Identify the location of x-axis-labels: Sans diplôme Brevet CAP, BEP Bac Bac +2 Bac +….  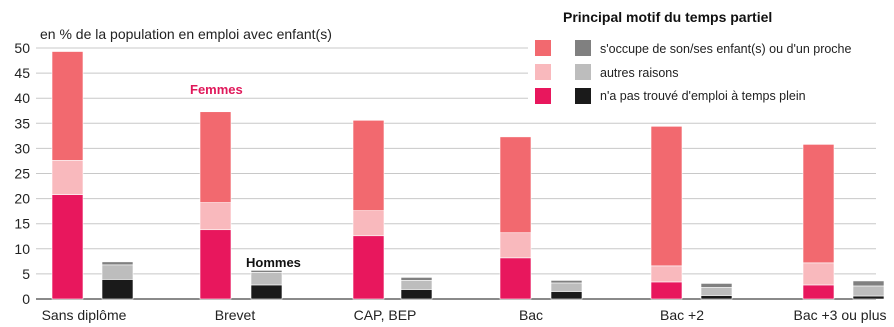
(464, 315).